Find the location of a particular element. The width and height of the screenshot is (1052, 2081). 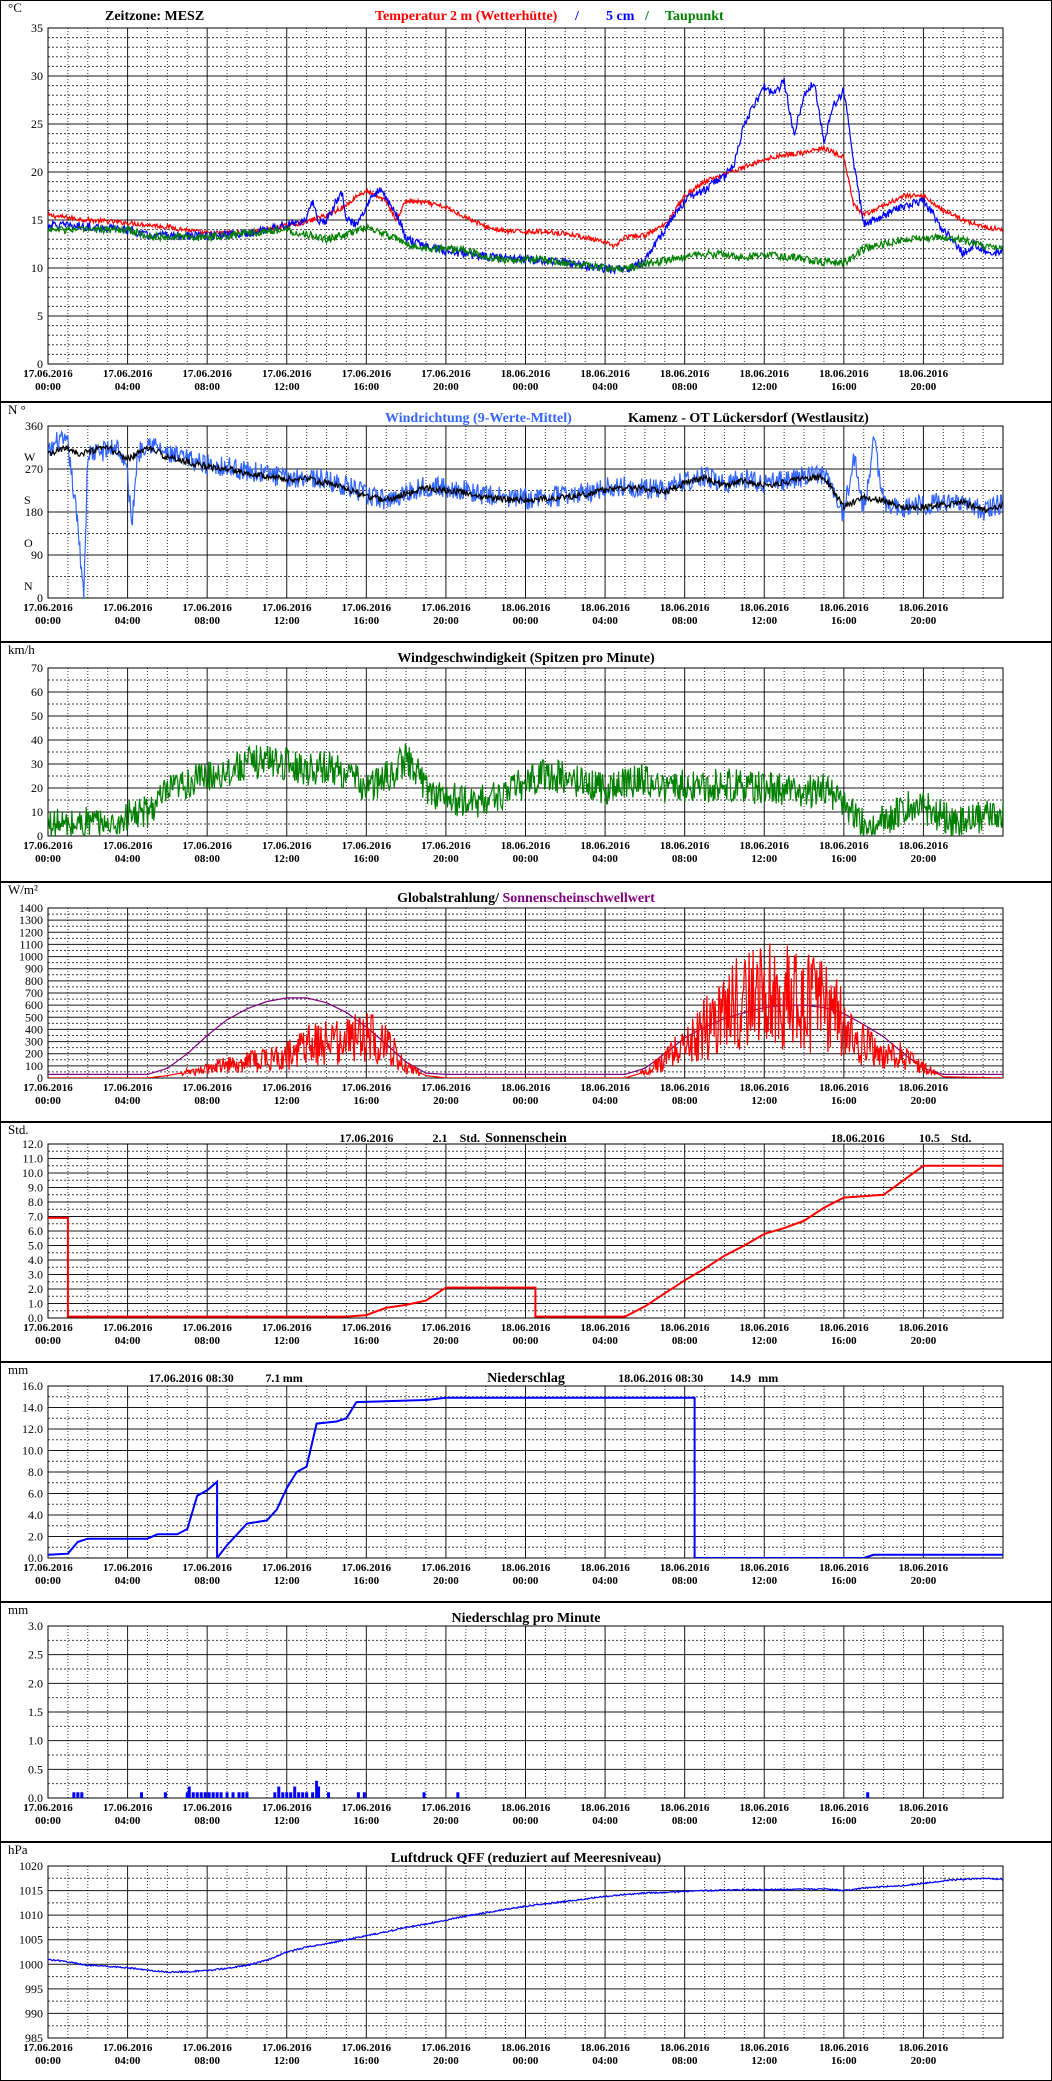

series-line-niederschlag is located at coordinates (525, 1477).